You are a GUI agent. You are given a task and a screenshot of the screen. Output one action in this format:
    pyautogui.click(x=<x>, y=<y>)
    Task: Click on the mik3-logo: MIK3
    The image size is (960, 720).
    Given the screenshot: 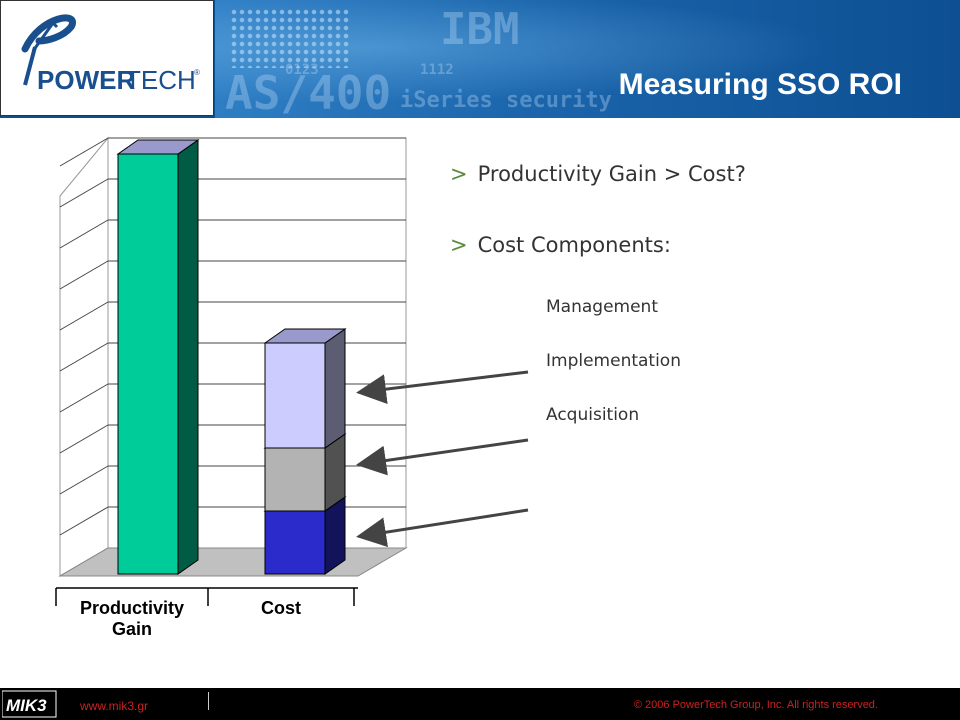 What is the action you would take?
    pyautogui.click(x=29, y=704)
    